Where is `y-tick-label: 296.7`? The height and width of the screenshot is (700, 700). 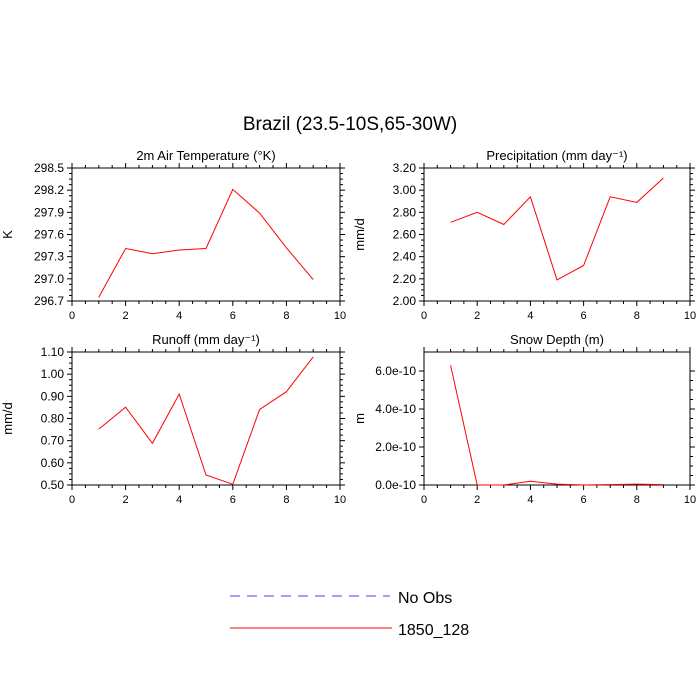 y-tick-label: 296.7 is located at coordinates (49, 301).